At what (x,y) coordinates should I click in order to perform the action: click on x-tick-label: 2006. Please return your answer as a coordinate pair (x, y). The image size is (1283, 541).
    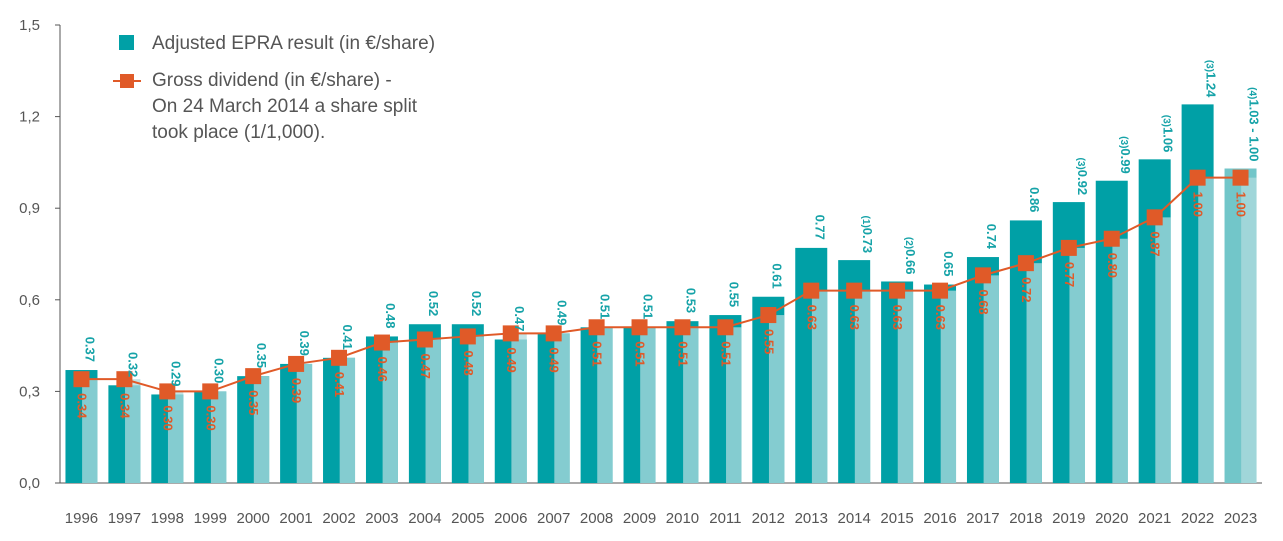
    Looking at the image, I should click on (510, 518).